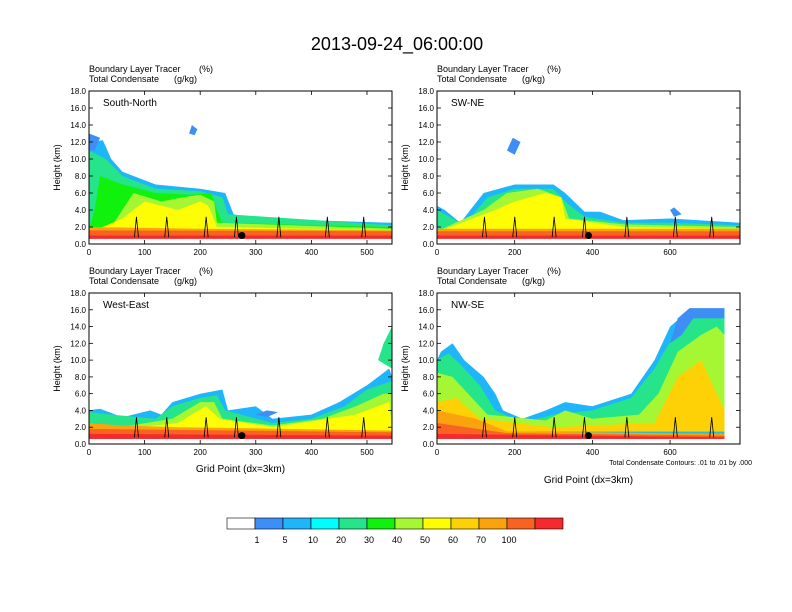  I want to click on colorbar: 1 5 10 20 30 40 50 60 70 100, so click(395, 531).